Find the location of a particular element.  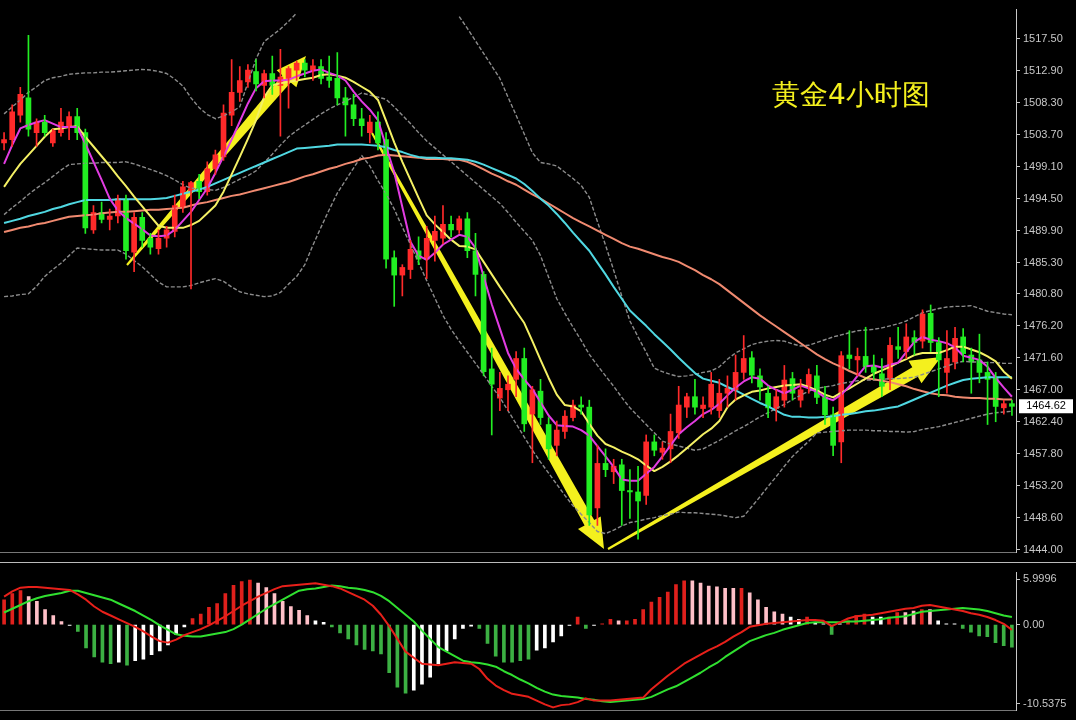

y-tick-label: 1517.50 is located at coordinates (1043, 37).